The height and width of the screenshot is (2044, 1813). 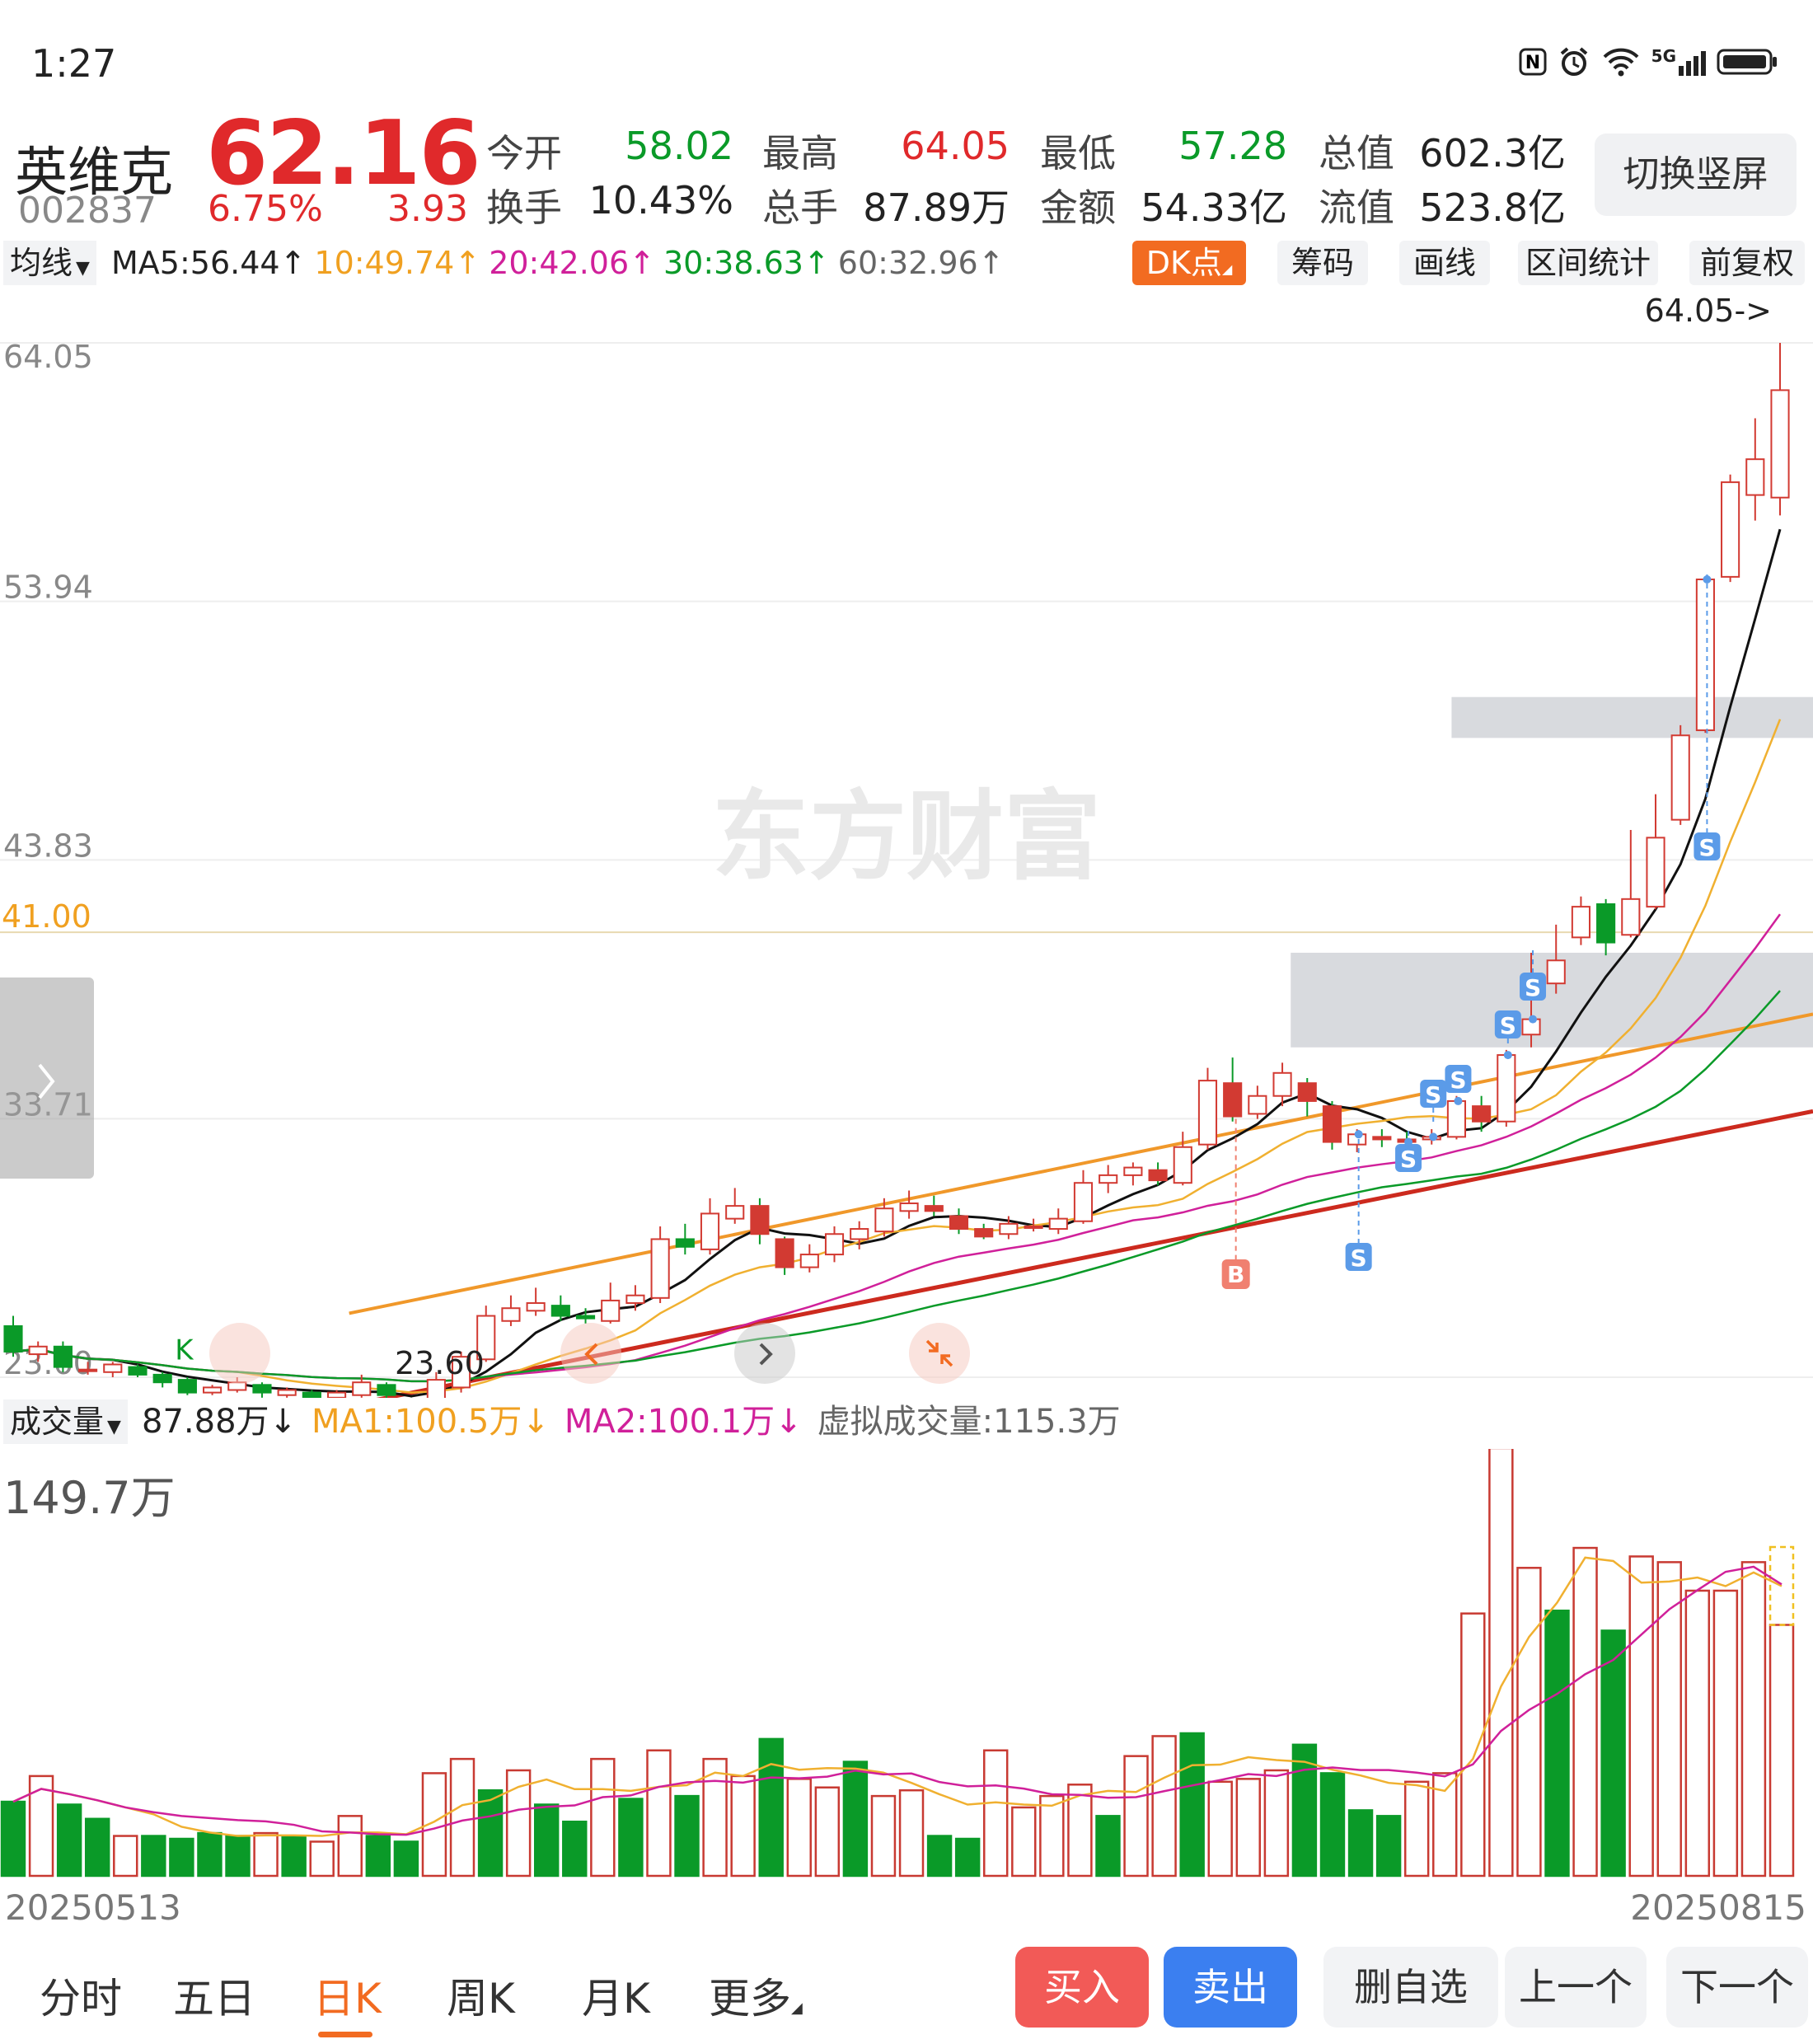 What do you see at coordinates (1082, 1987) in the screenshot?
I see `buy-button: 买入` at bounding box center [1082, 1987].